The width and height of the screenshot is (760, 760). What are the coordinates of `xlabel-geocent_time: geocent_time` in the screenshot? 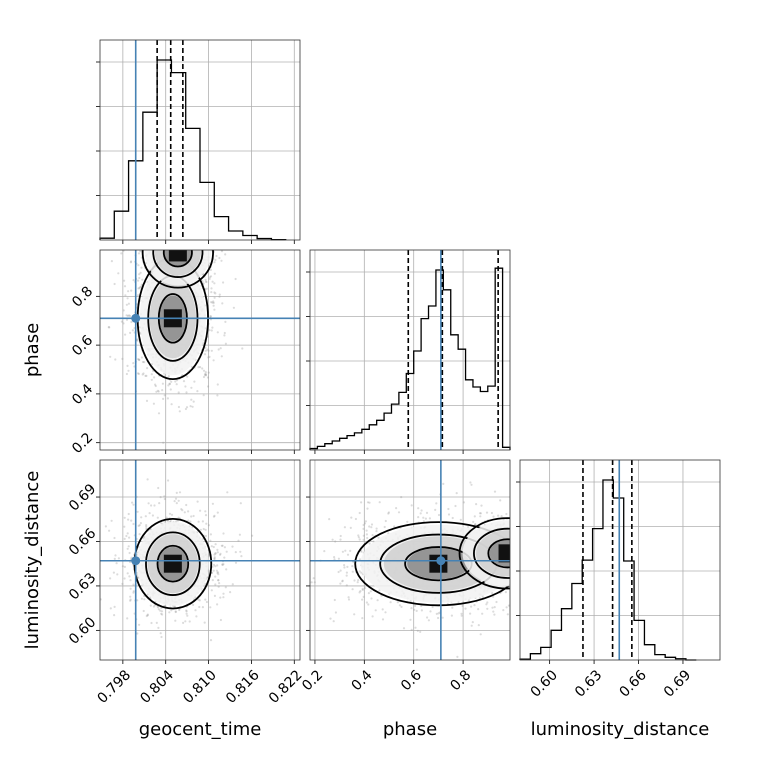 It's located at (200, 729).